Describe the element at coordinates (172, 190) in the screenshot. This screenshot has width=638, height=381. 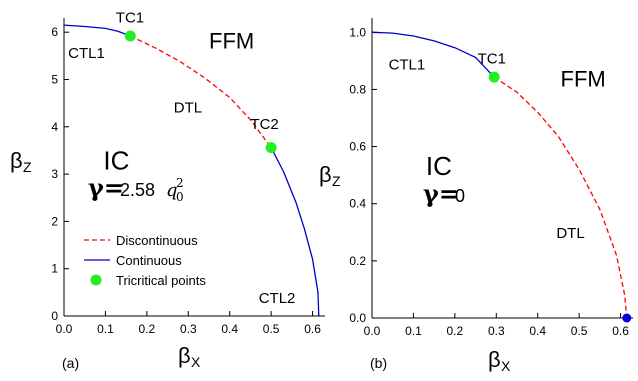
I see `gamma-variable: q` at that location.